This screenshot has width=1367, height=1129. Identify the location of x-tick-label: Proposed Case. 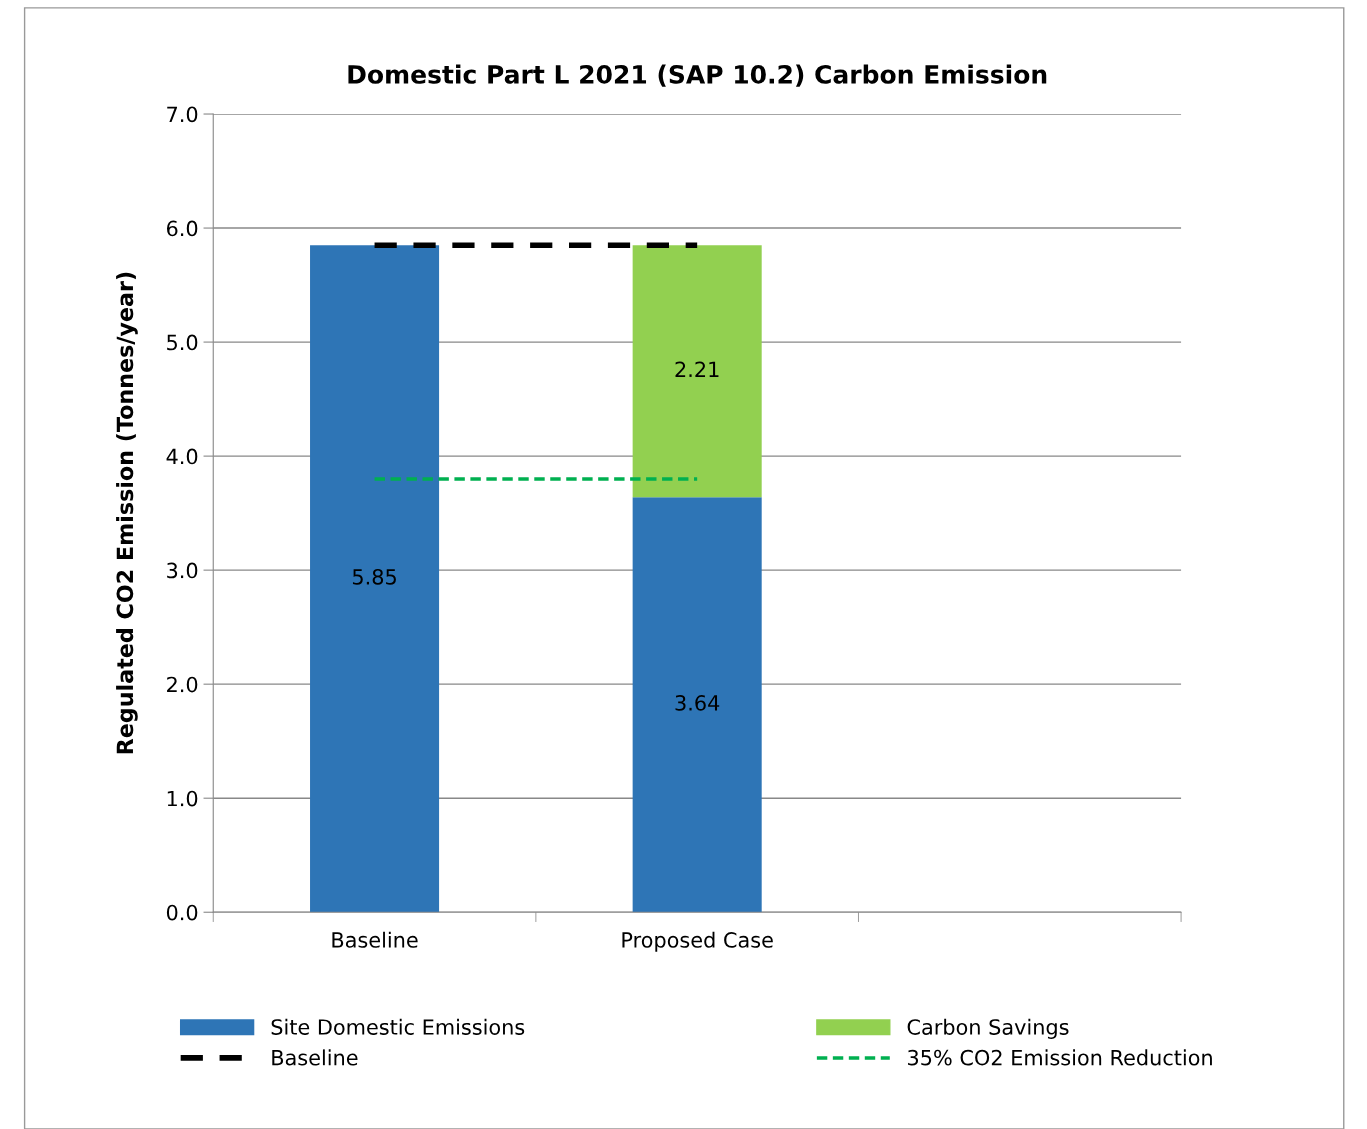
(697, 941).